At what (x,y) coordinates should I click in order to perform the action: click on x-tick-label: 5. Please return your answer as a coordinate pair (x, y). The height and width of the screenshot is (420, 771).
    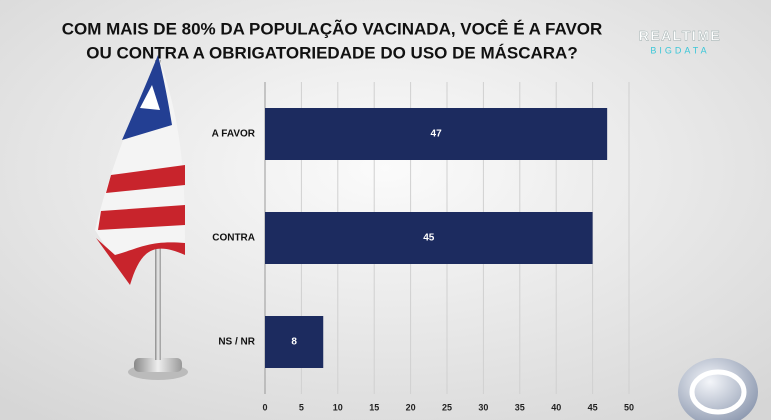
    Looking at the image, I should click on (301, 407).